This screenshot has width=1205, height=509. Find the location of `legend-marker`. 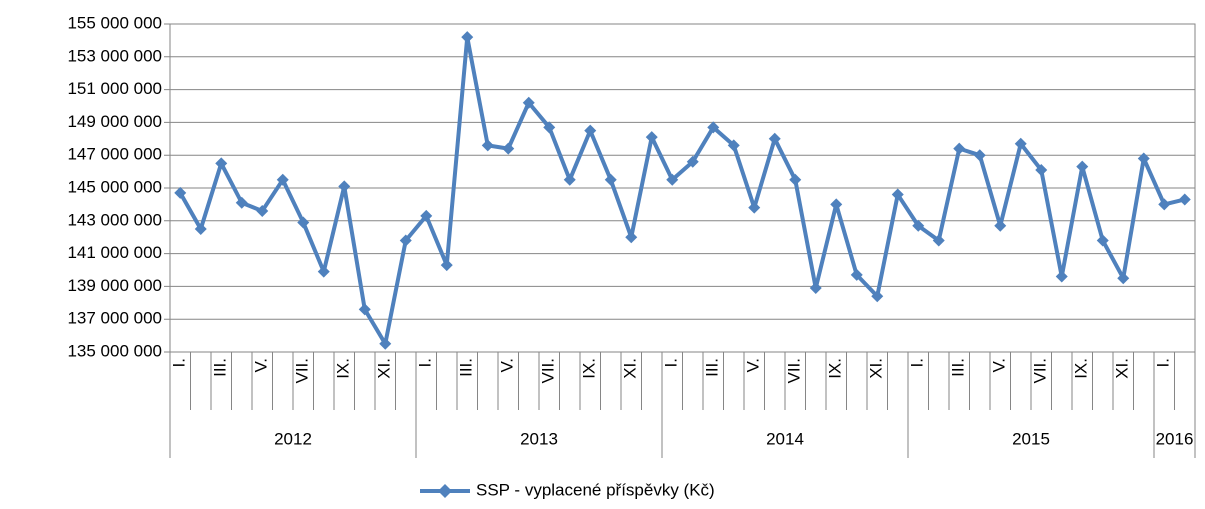

legend-marker is located at coordinates (445, 491).